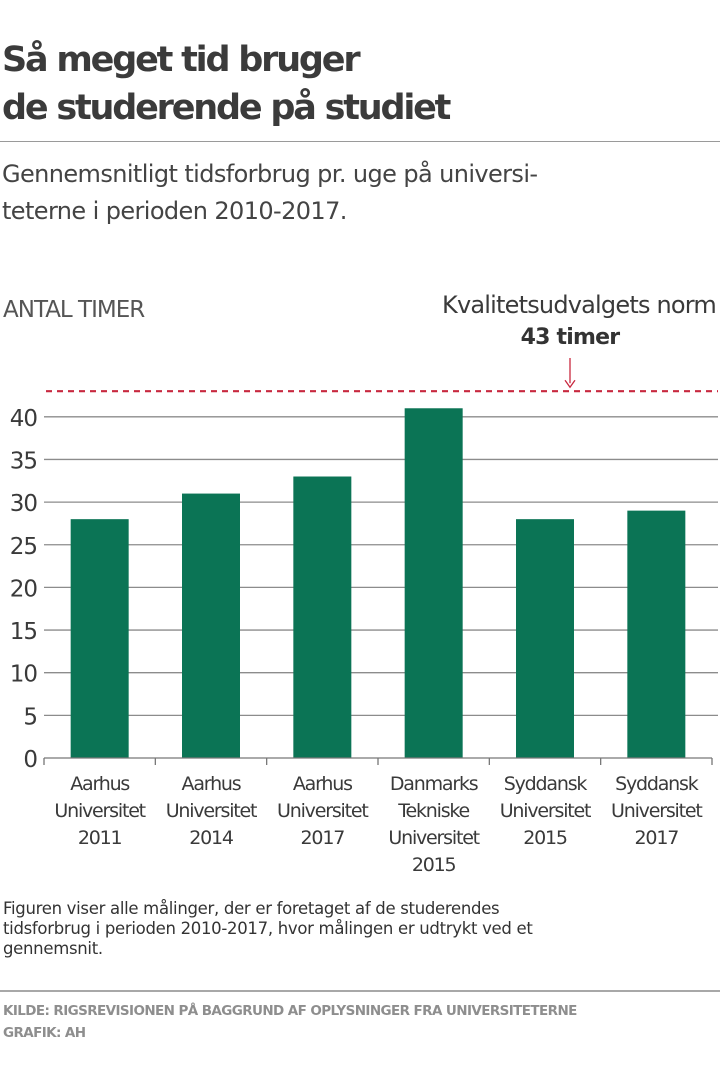  I want to click on divider, so click(360, 141).